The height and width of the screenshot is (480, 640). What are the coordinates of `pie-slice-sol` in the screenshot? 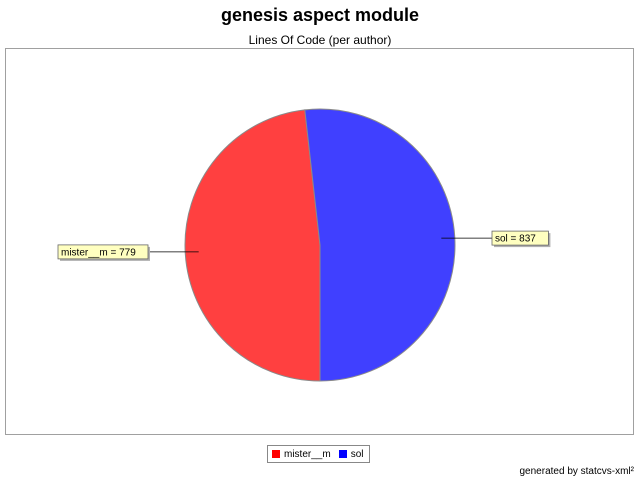 It's located at (380, 245).